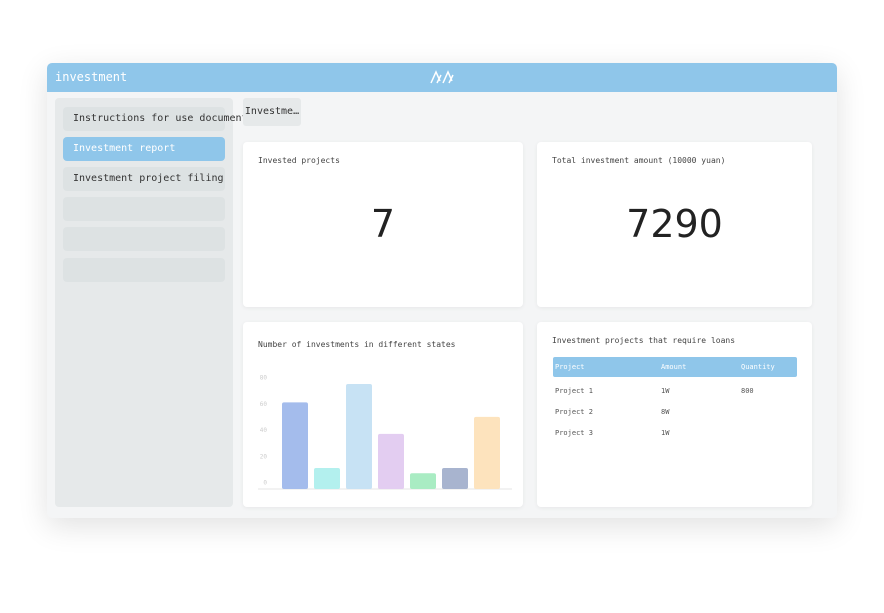 This screenshot has width=884, height=613. Describe the element at coordinates (747, 391) in the screenshot. I see `table-cell: 800` at that location.